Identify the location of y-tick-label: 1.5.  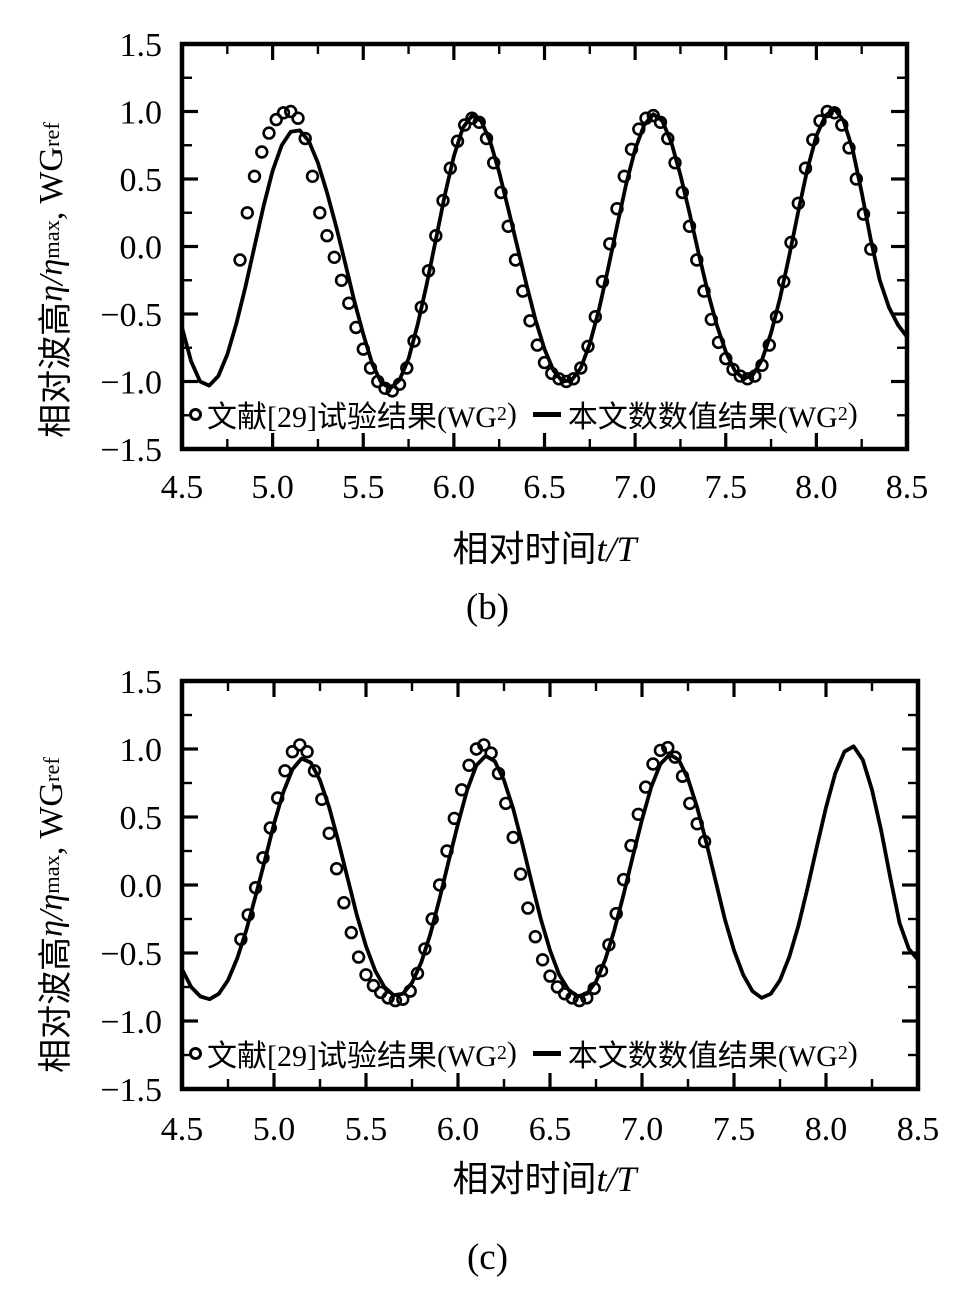
(141, 682).